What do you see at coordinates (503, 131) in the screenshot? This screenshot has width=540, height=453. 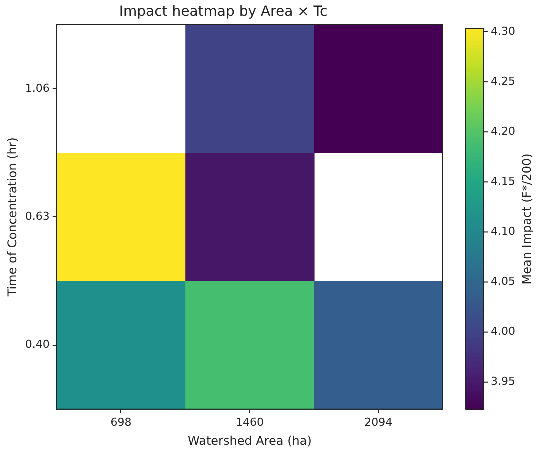 I see `color-bar-label: 4.20` at bounding box center [503, 131].